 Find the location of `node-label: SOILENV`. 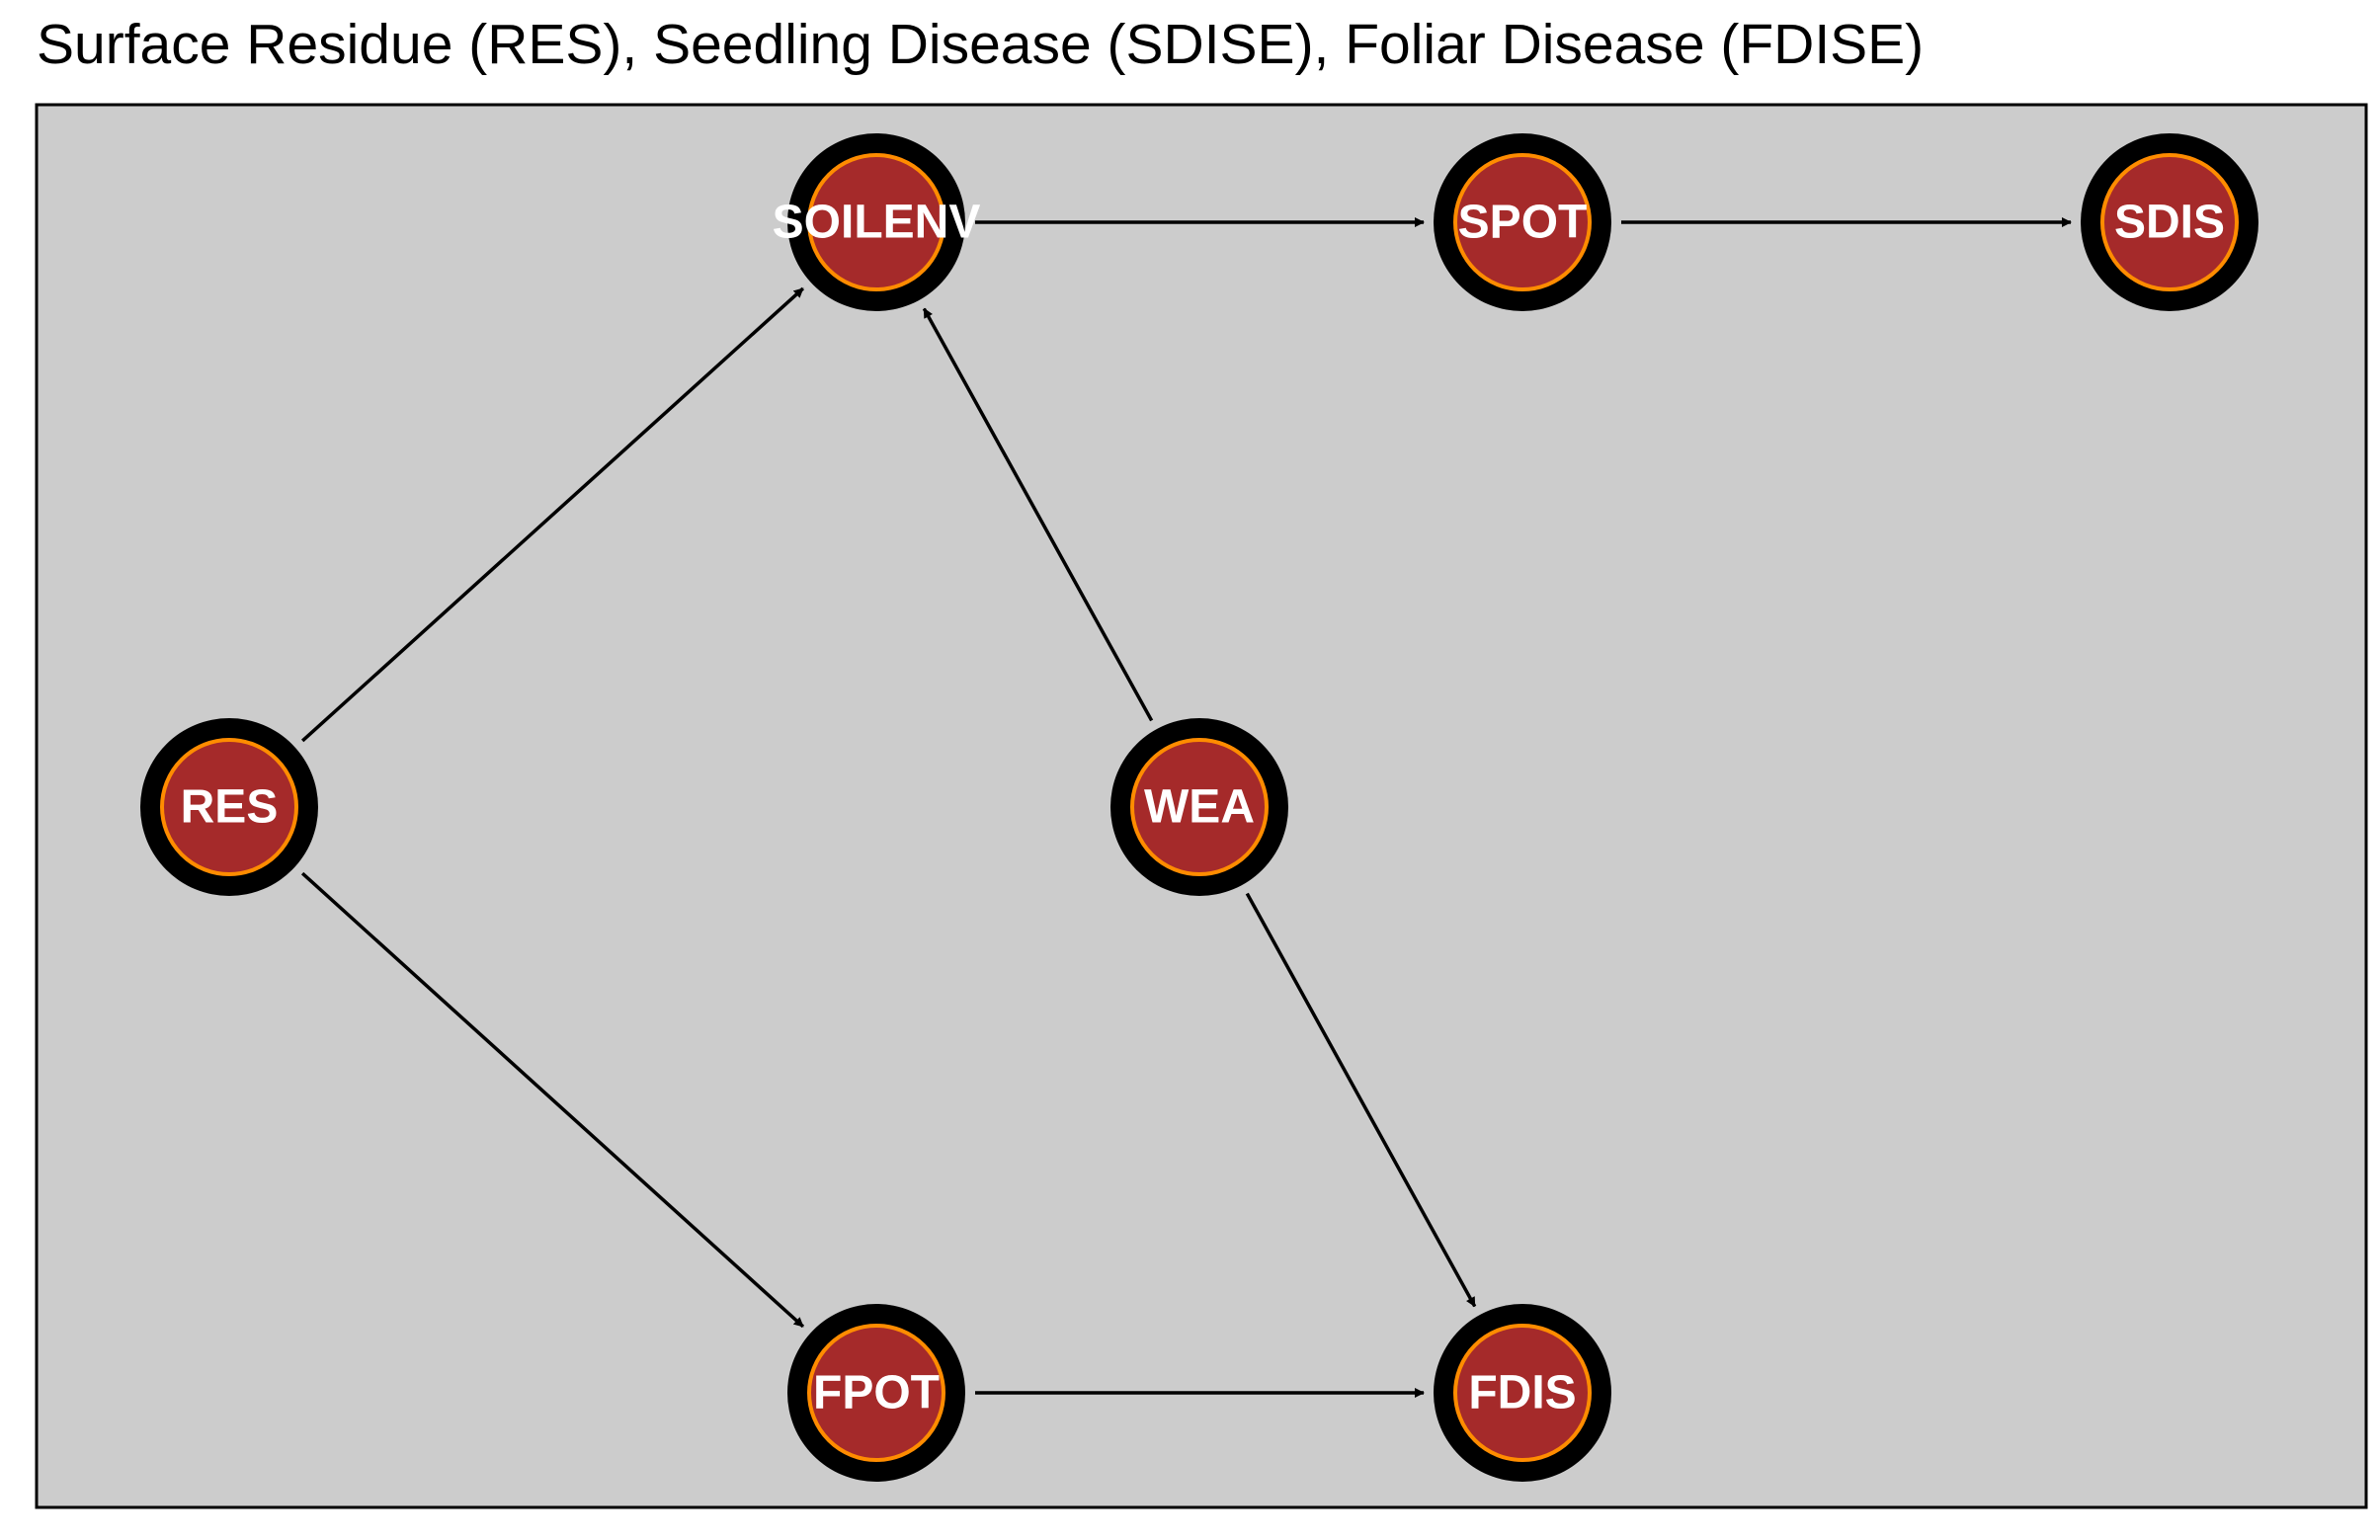

node-label: SOILENV is located at coordinates (877, 223).